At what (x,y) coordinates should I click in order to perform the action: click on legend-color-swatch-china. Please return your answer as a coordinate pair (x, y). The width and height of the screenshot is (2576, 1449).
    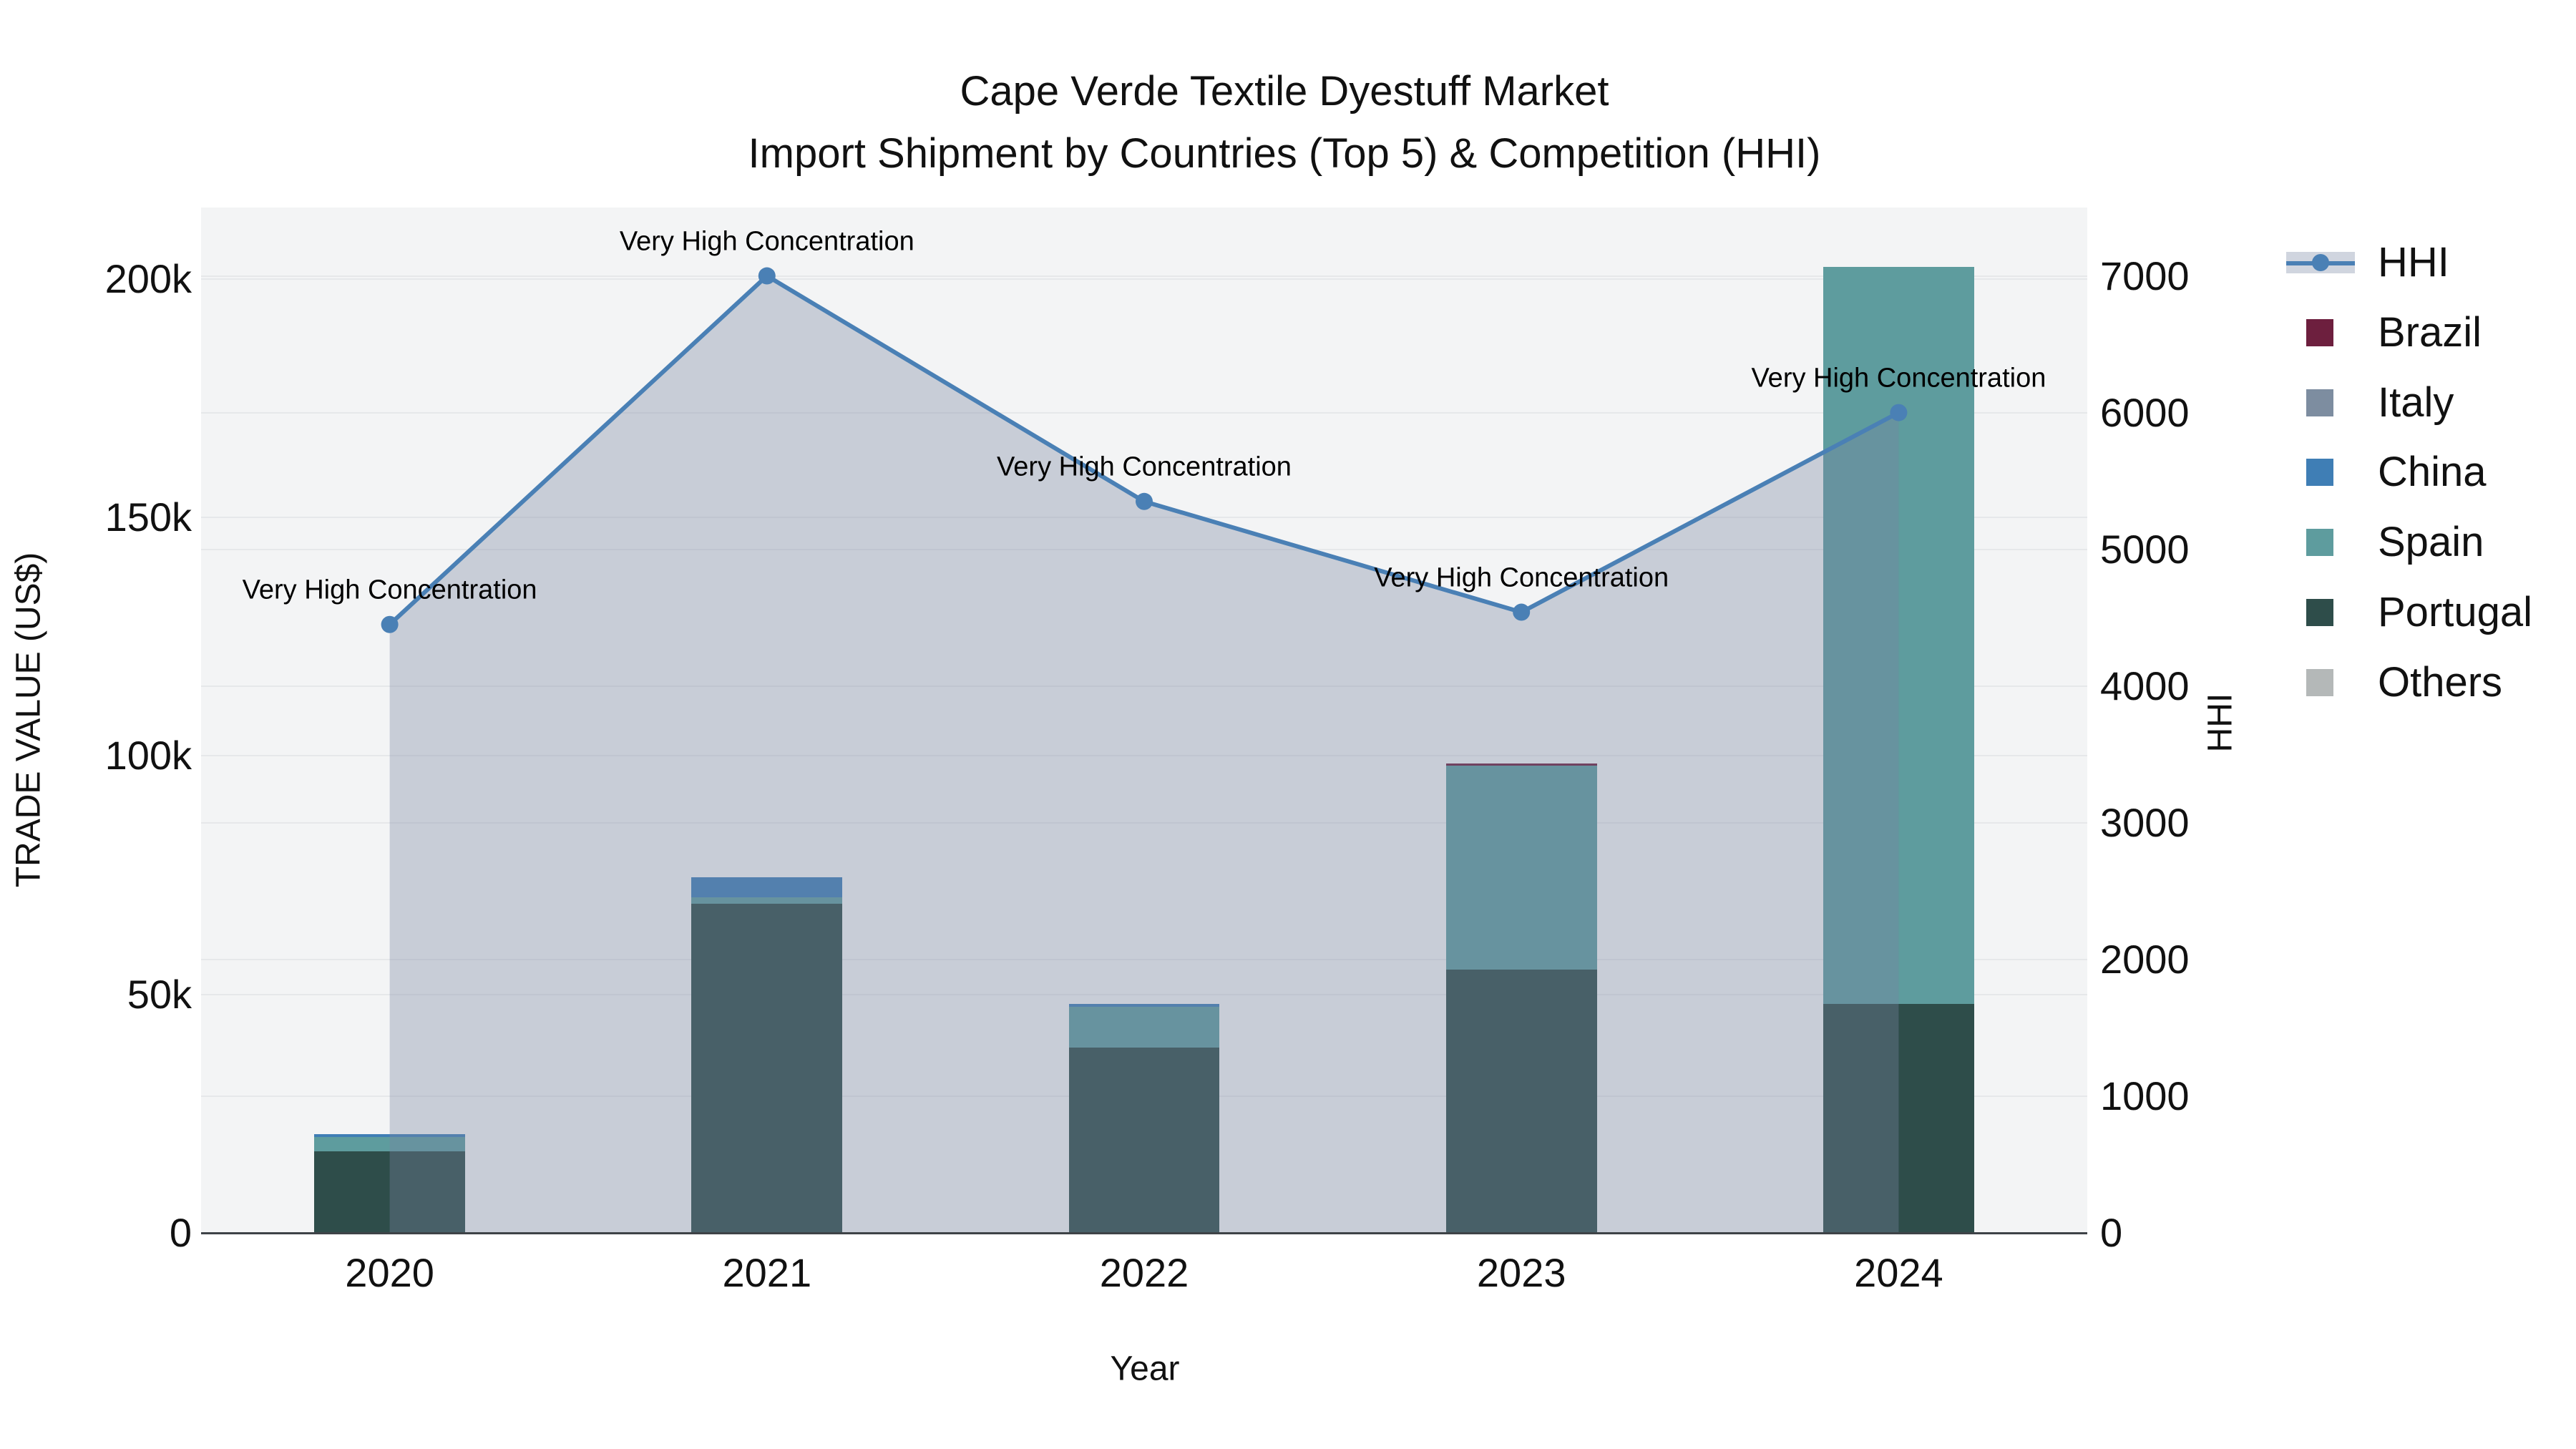
    Looking at the image, I should click on (2319, 473).